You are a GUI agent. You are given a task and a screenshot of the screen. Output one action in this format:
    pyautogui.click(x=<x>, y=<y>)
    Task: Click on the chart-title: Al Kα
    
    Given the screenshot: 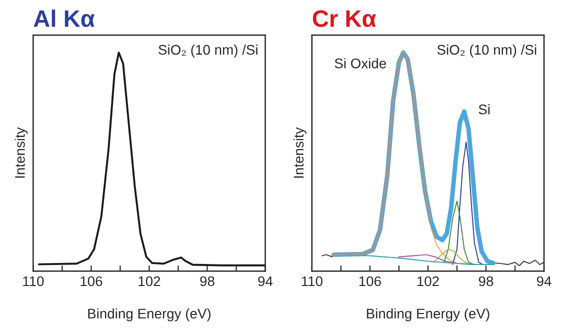 What is the action you would take?
    pyautogui.click(x=64, y=18)
    